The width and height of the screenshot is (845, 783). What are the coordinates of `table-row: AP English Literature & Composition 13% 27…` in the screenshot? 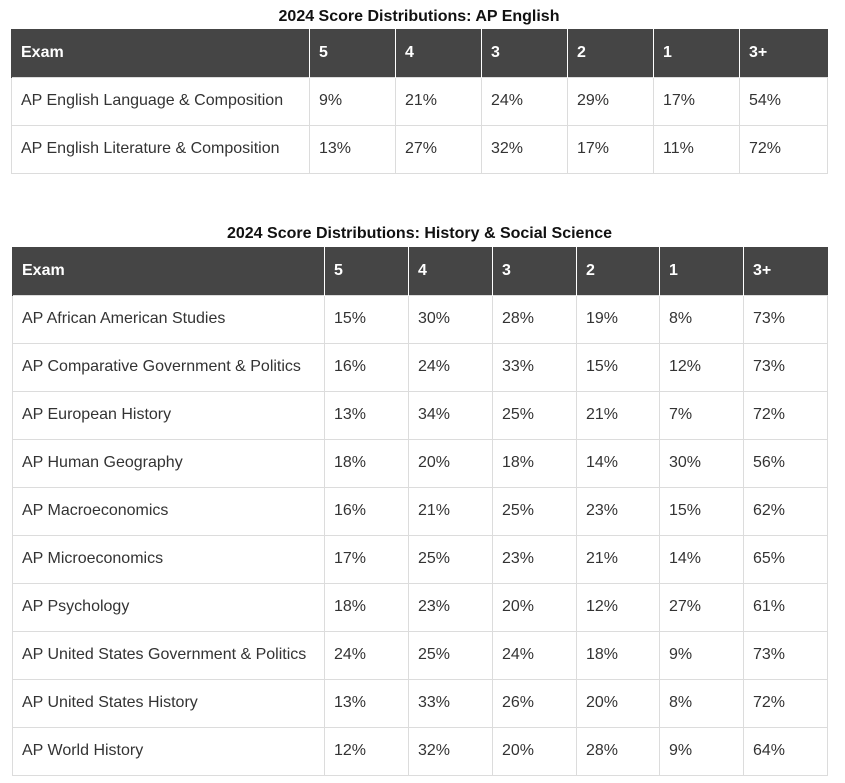 It's located at (419, 149).